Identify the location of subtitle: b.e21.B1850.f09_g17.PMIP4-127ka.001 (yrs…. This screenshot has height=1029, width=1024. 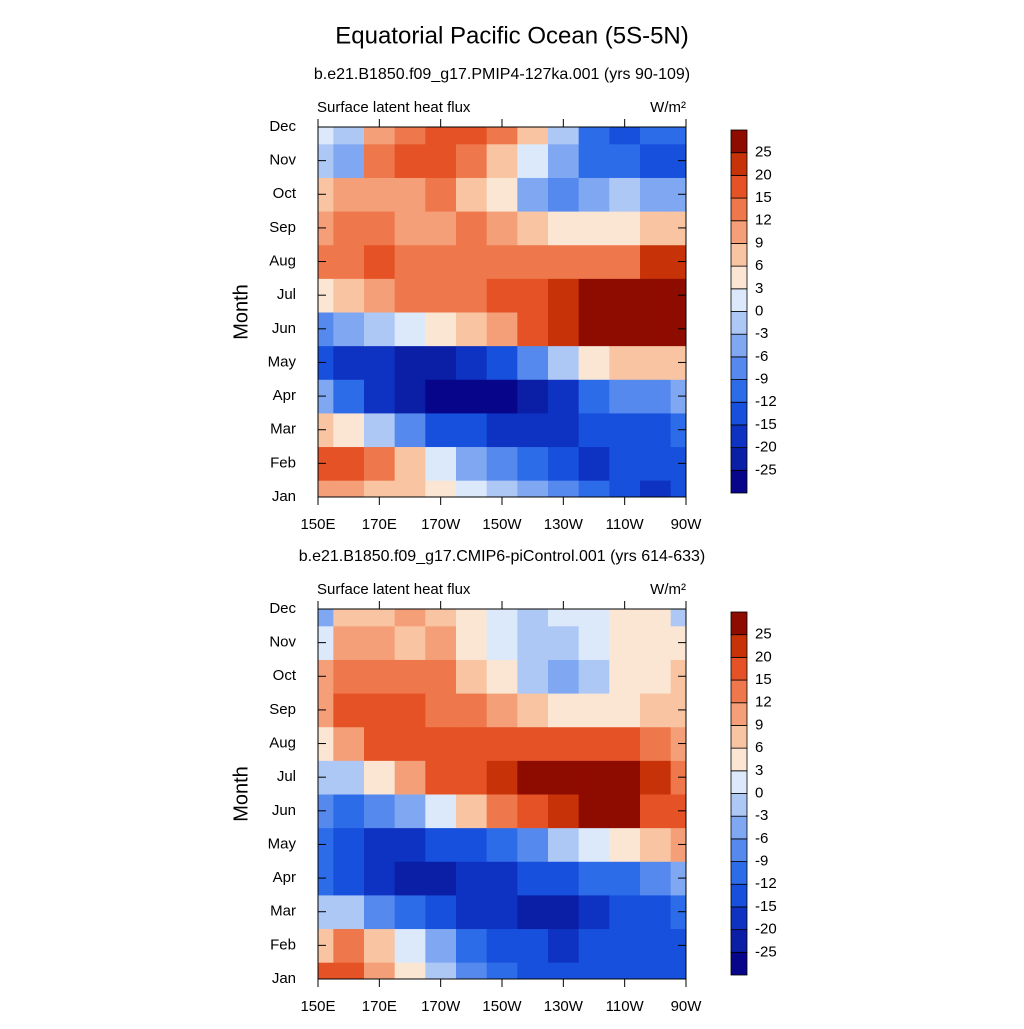
(502, 74).